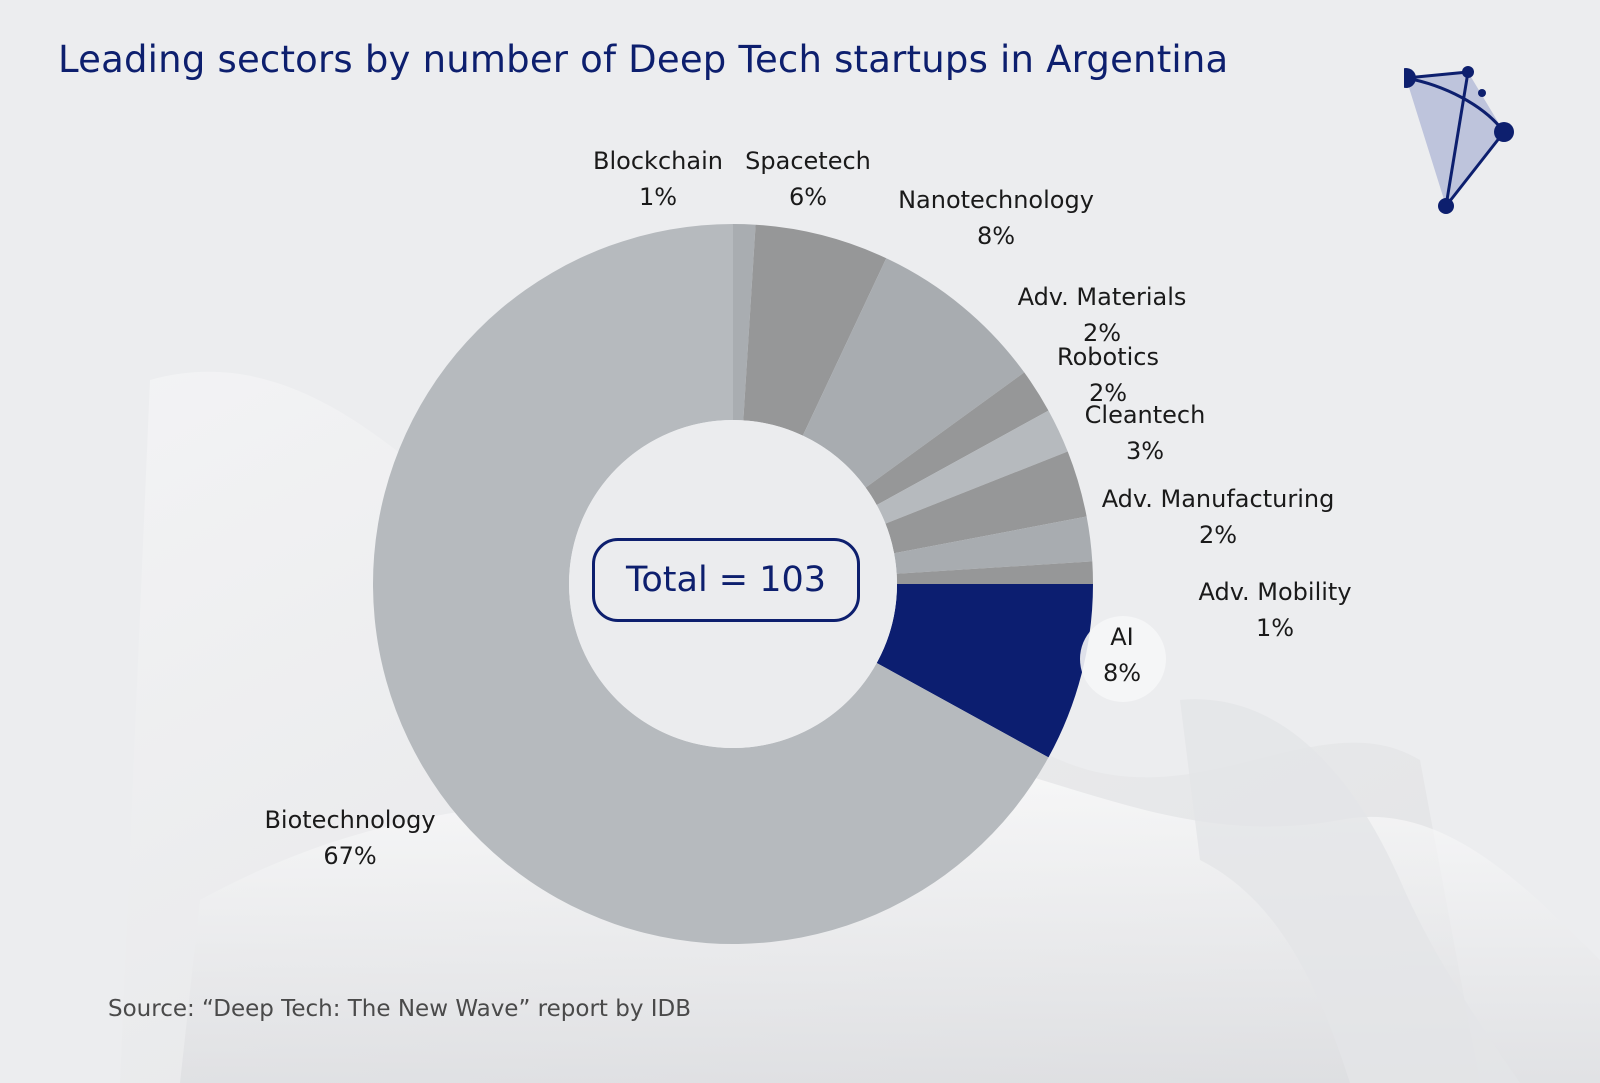  I want to click on label-adv-materials: Adv. Materials 2%, so click(1102, 315).